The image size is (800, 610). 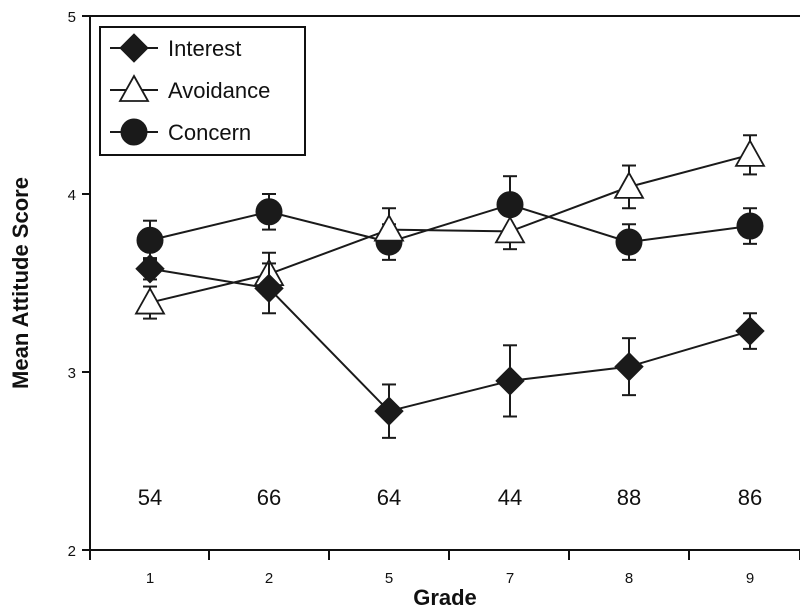 I want to click on legend-label: Interest, so click(x=204, y=48).